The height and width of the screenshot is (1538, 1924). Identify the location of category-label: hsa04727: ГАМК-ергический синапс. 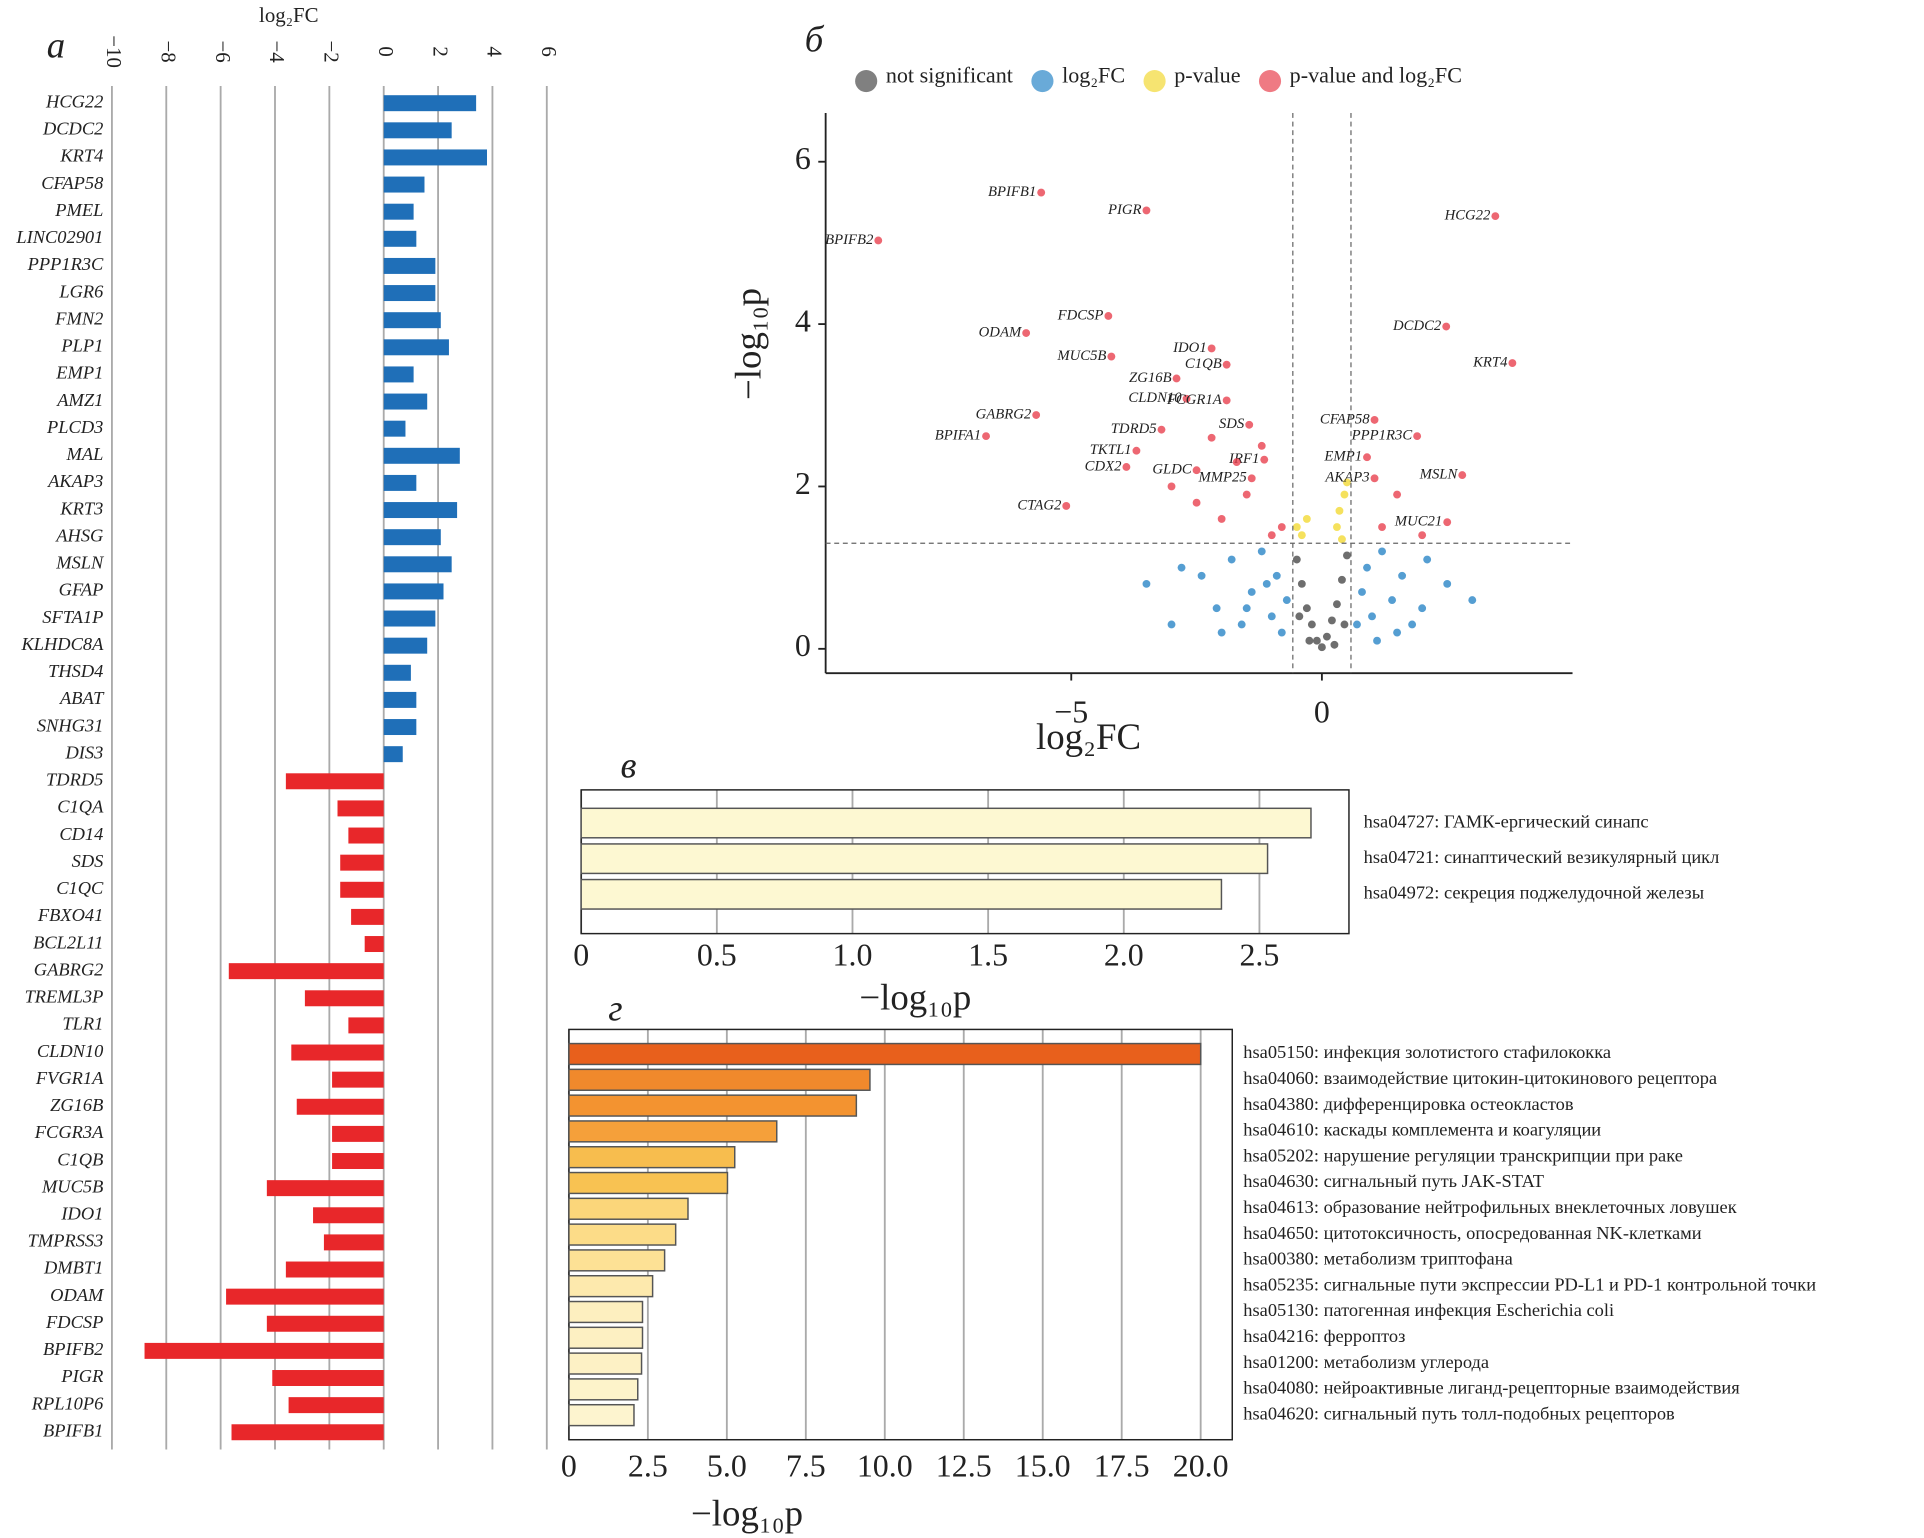
(1506, 821).